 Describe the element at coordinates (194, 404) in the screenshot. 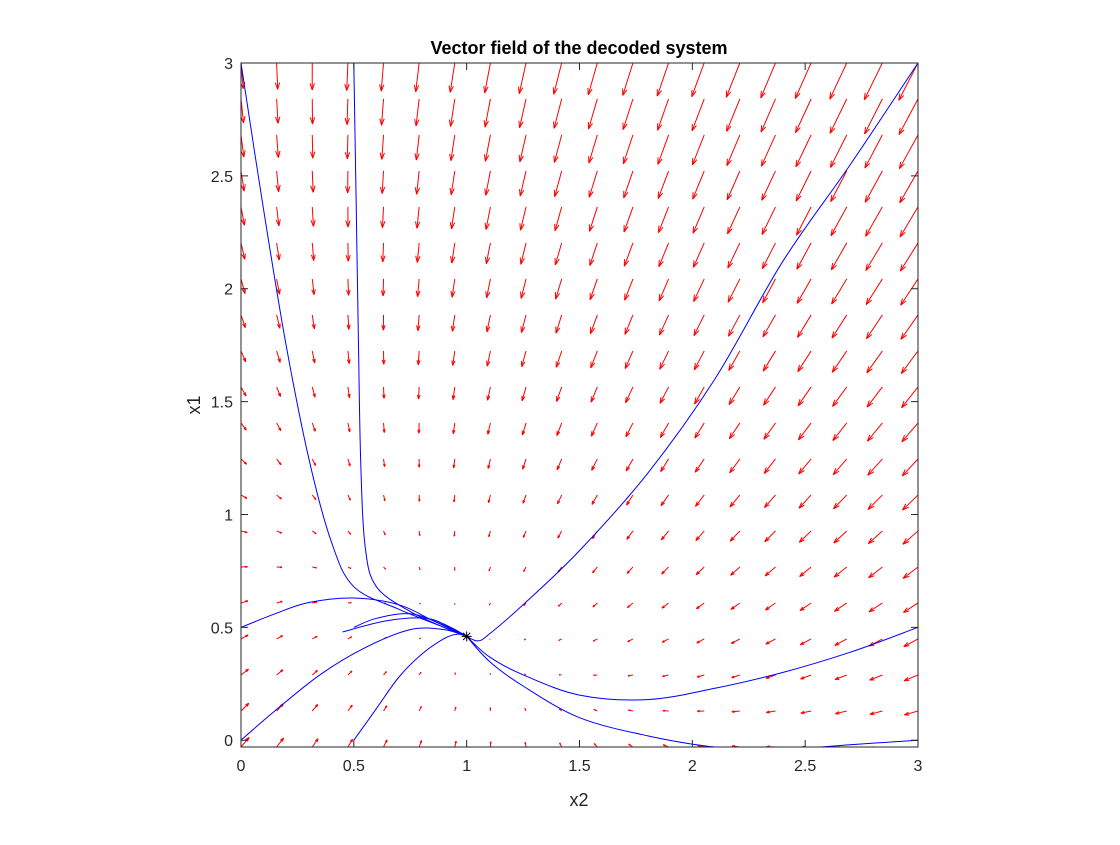

I see `y-axis-label: x1` at that location.